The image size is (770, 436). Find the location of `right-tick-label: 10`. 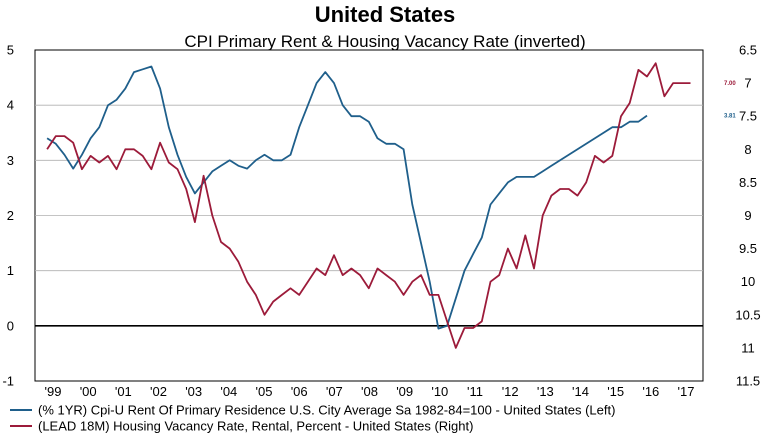

right-tick-label: 10 is located at coordinates (748, 281).